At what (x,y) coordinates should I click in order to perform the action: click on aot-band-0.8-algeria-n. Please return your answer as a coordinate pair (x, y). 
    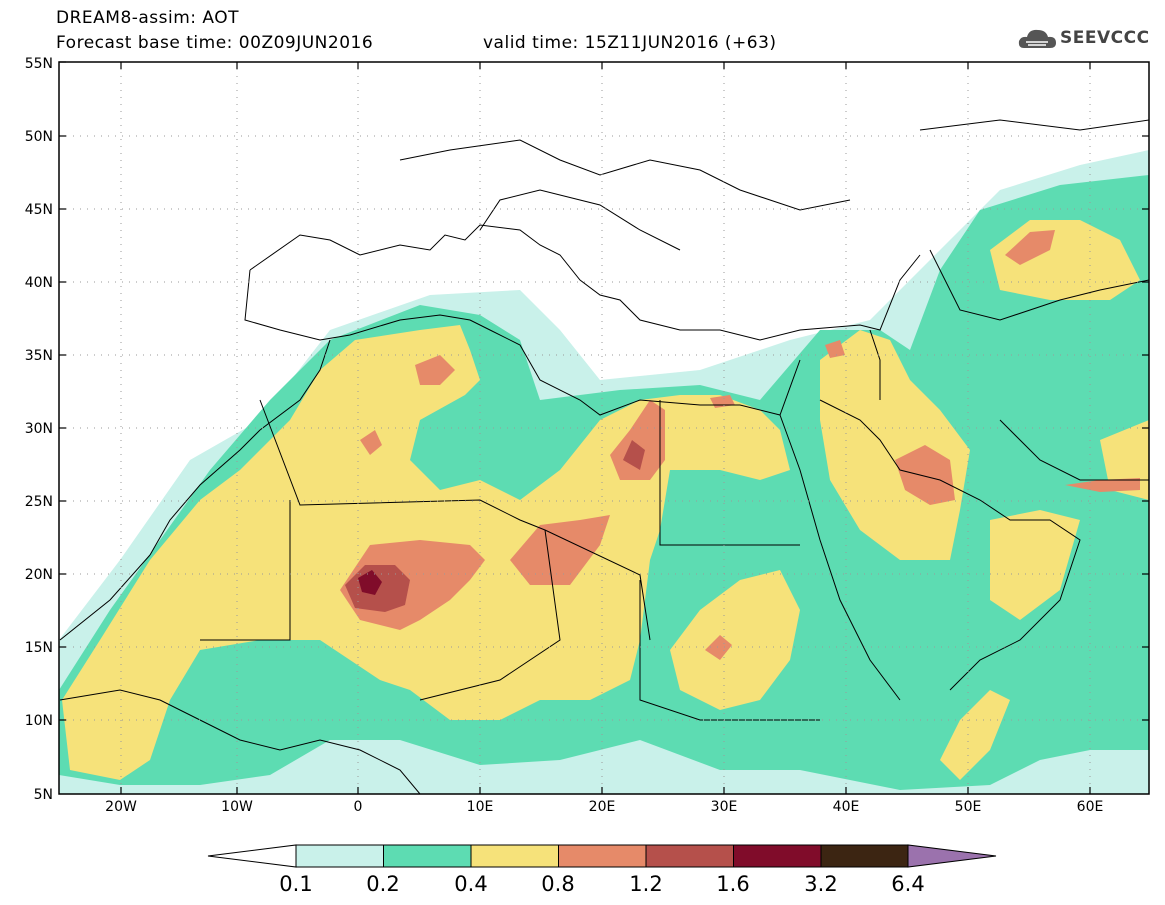
    Looking at the image, I should click on (435, 370).